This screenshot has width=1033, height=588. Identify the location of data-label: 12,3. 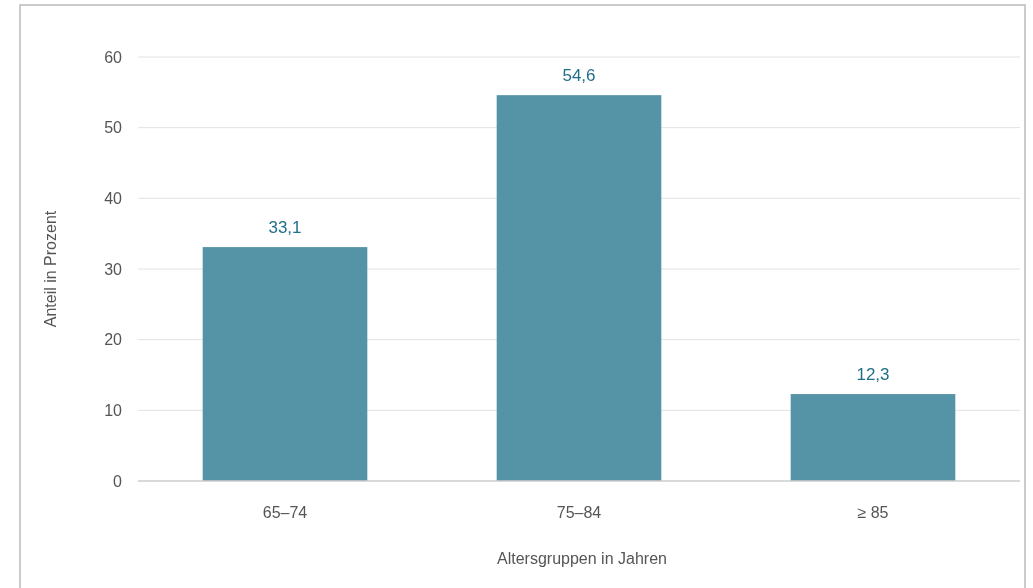
(873, 375).